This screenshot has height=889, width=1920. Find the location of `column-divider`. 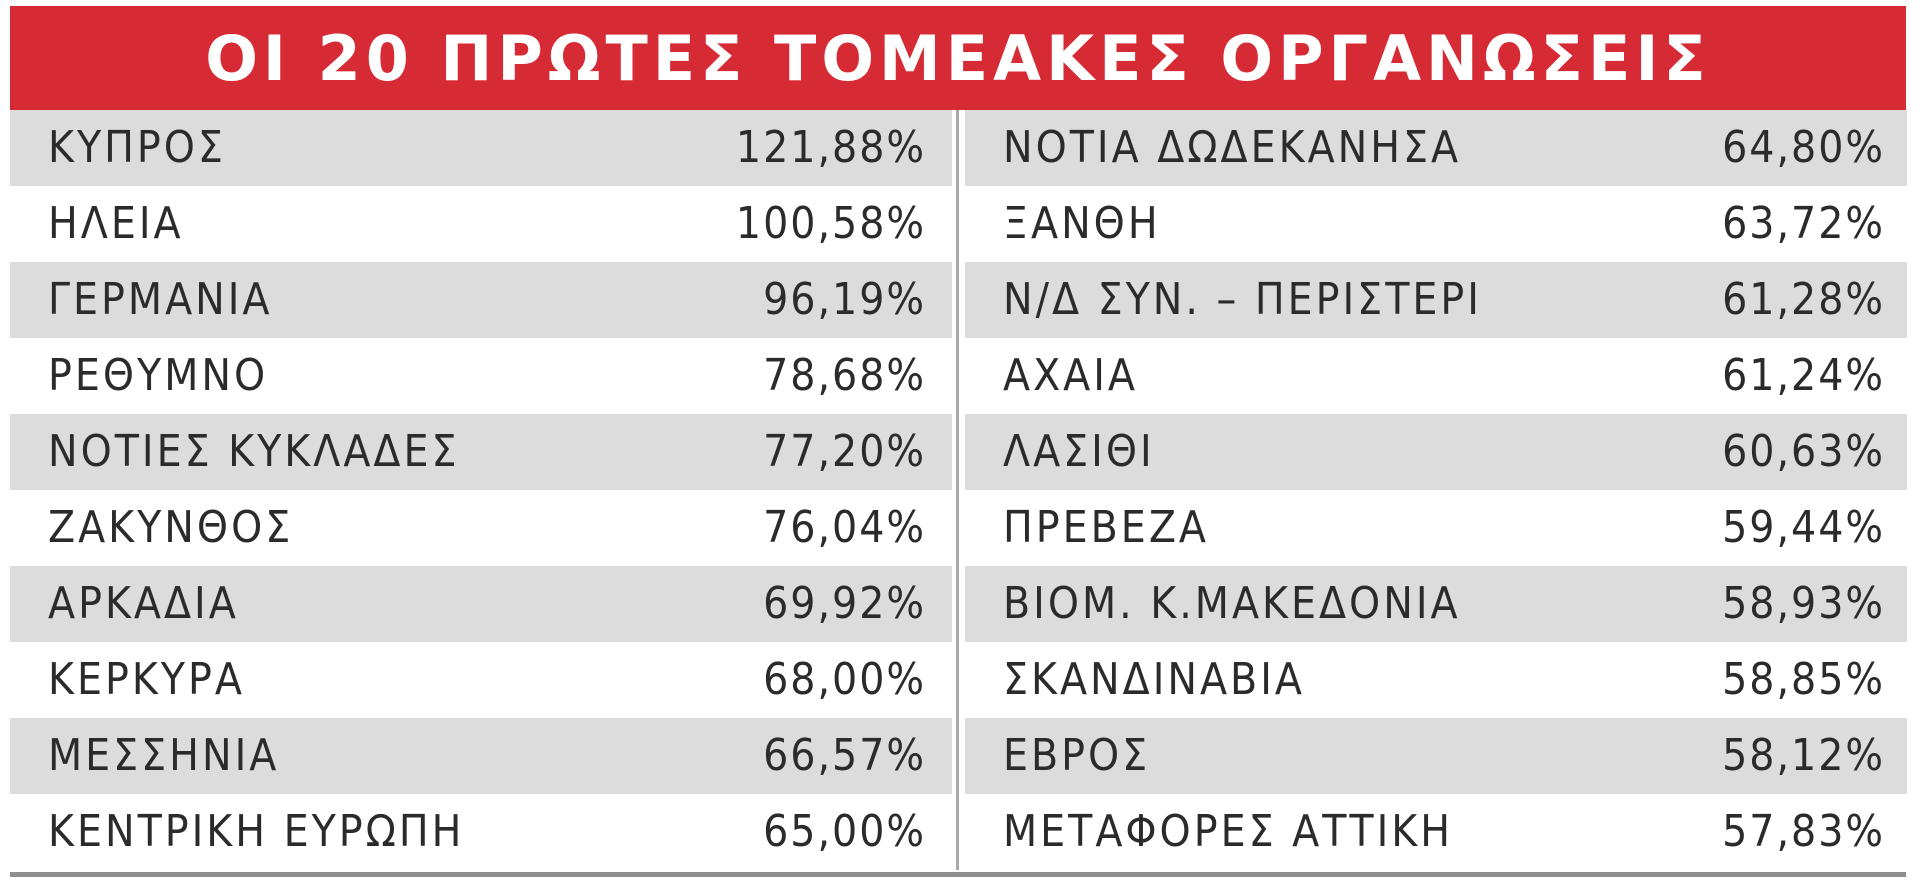

column-divider is located at coordinates (957, 490).